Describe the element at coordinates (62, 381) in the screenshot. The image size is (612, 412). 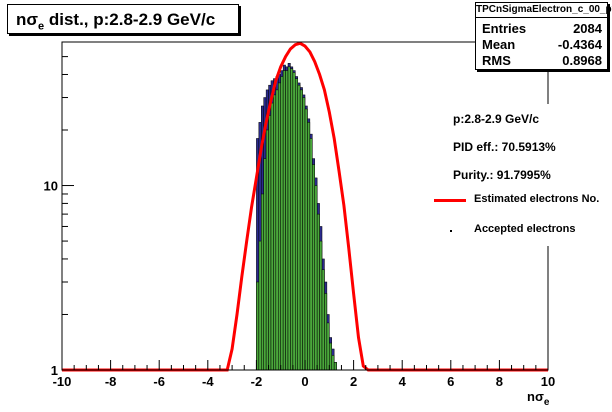
I see `x-tick-label: -10` at that location.